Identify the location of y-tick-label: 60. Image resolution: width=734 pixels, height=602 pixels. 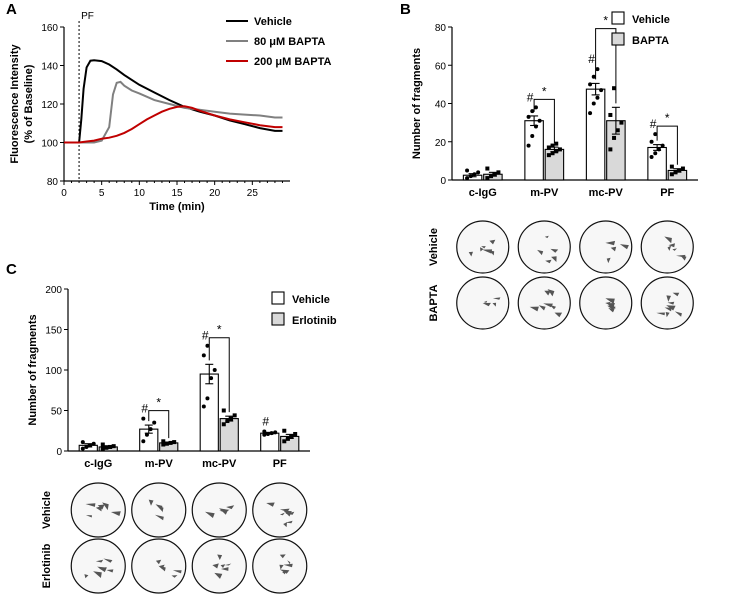
(441, 66).